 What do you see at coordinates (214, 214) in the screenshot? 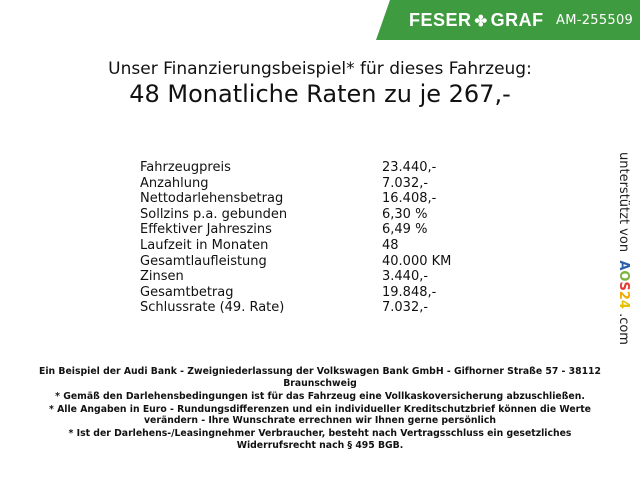
I see `row-label: Sollzins p.a. gebunden` at bounding box center [214, 214].